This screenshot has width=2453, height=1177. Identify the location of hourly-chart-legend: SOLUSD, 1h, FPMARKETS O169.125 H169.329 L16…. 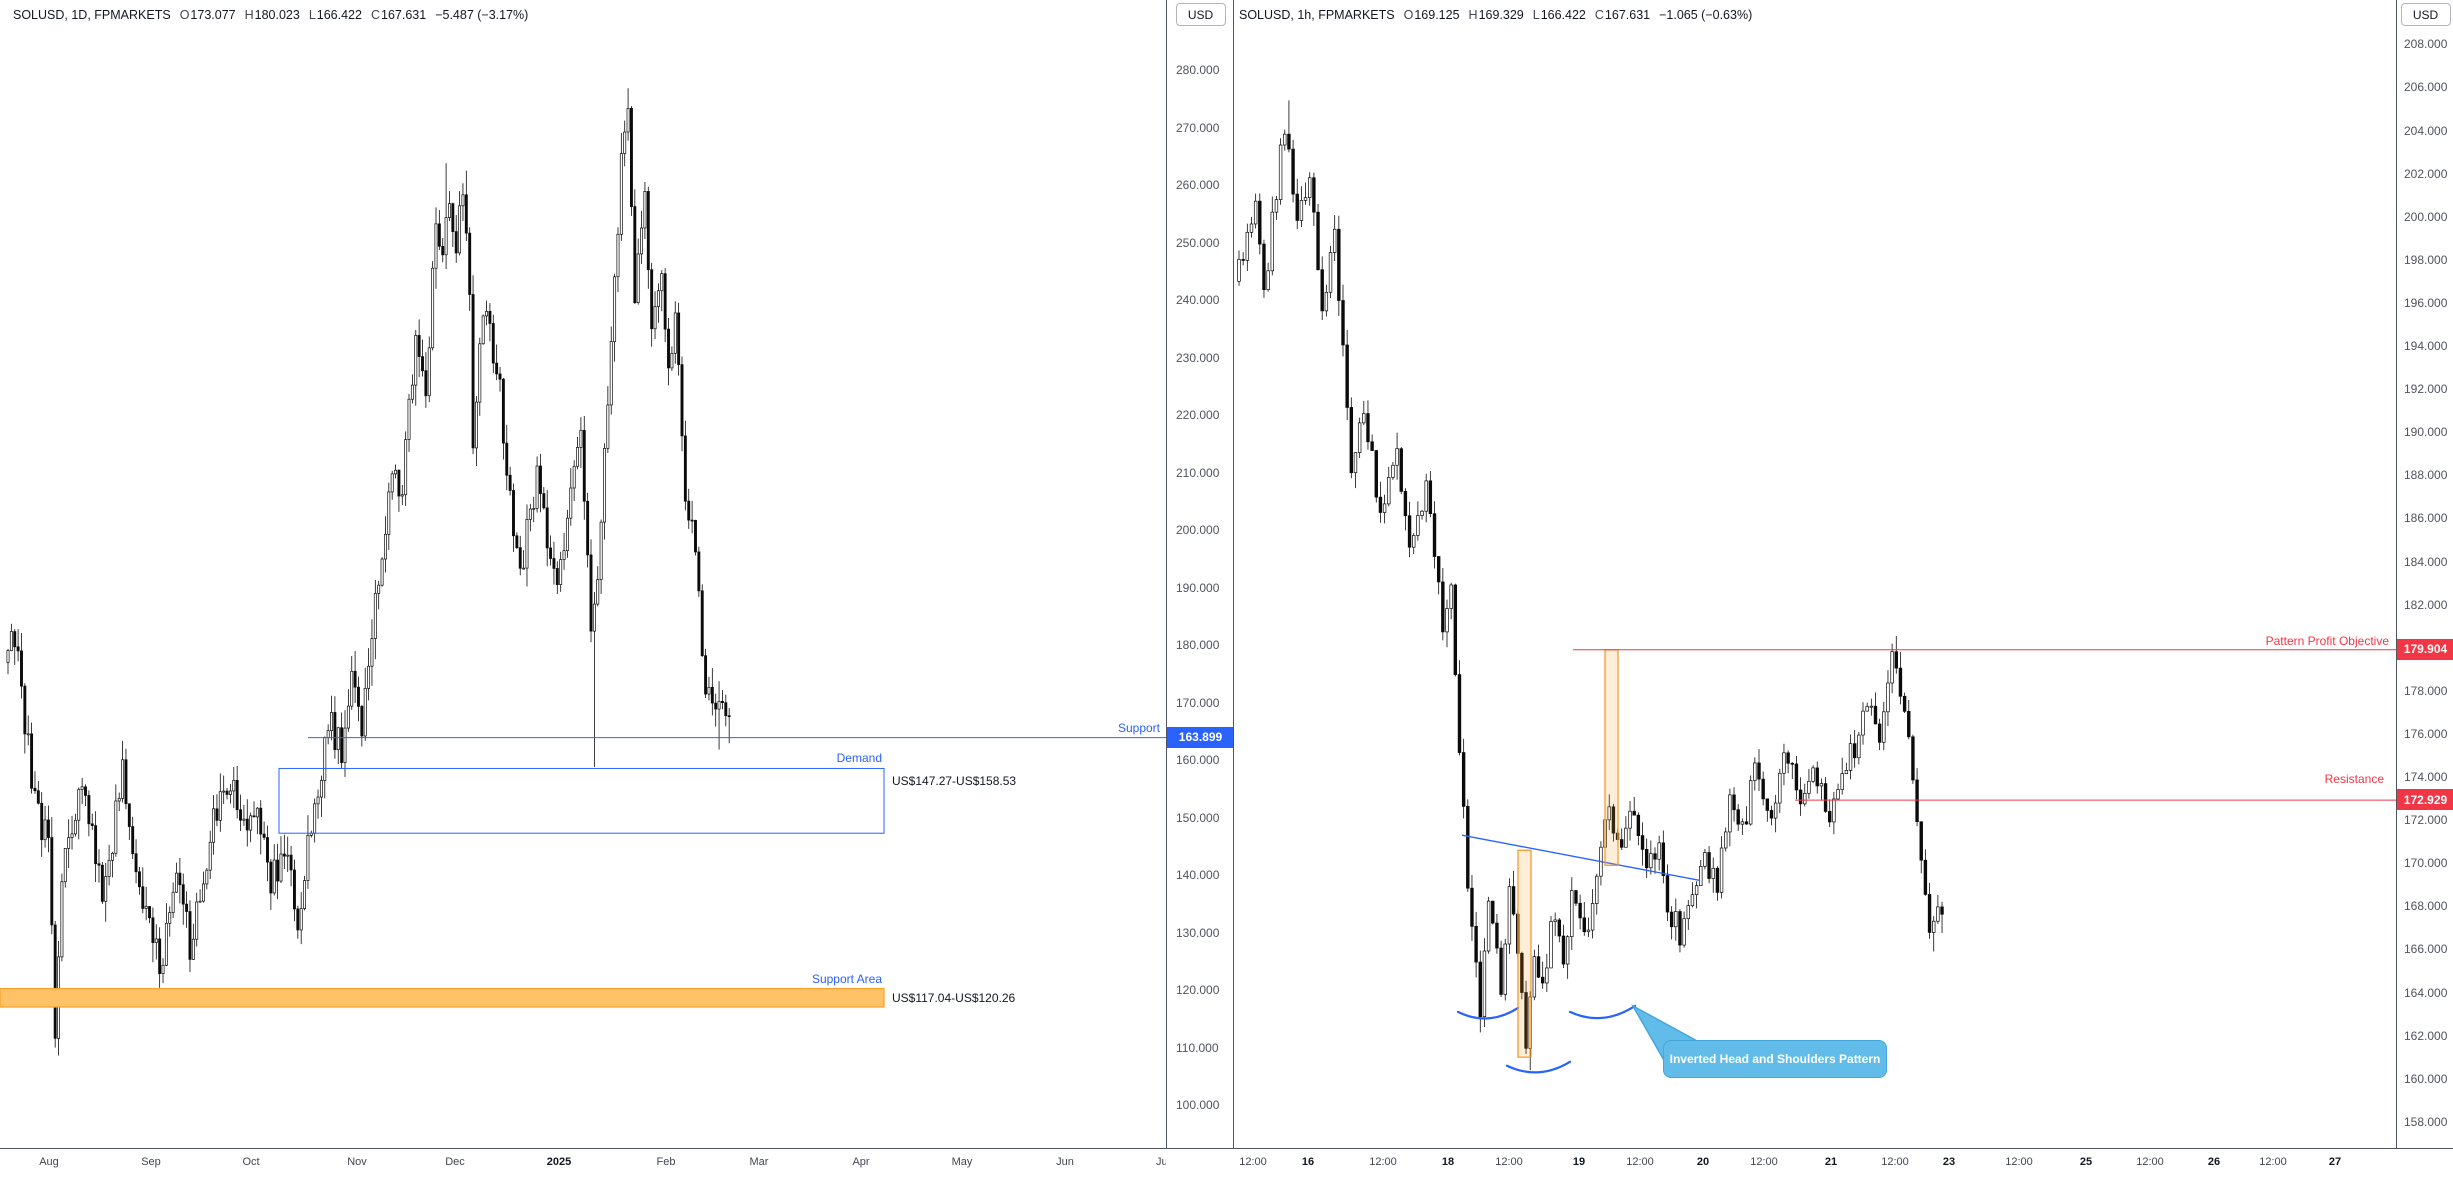
(1495, 15).